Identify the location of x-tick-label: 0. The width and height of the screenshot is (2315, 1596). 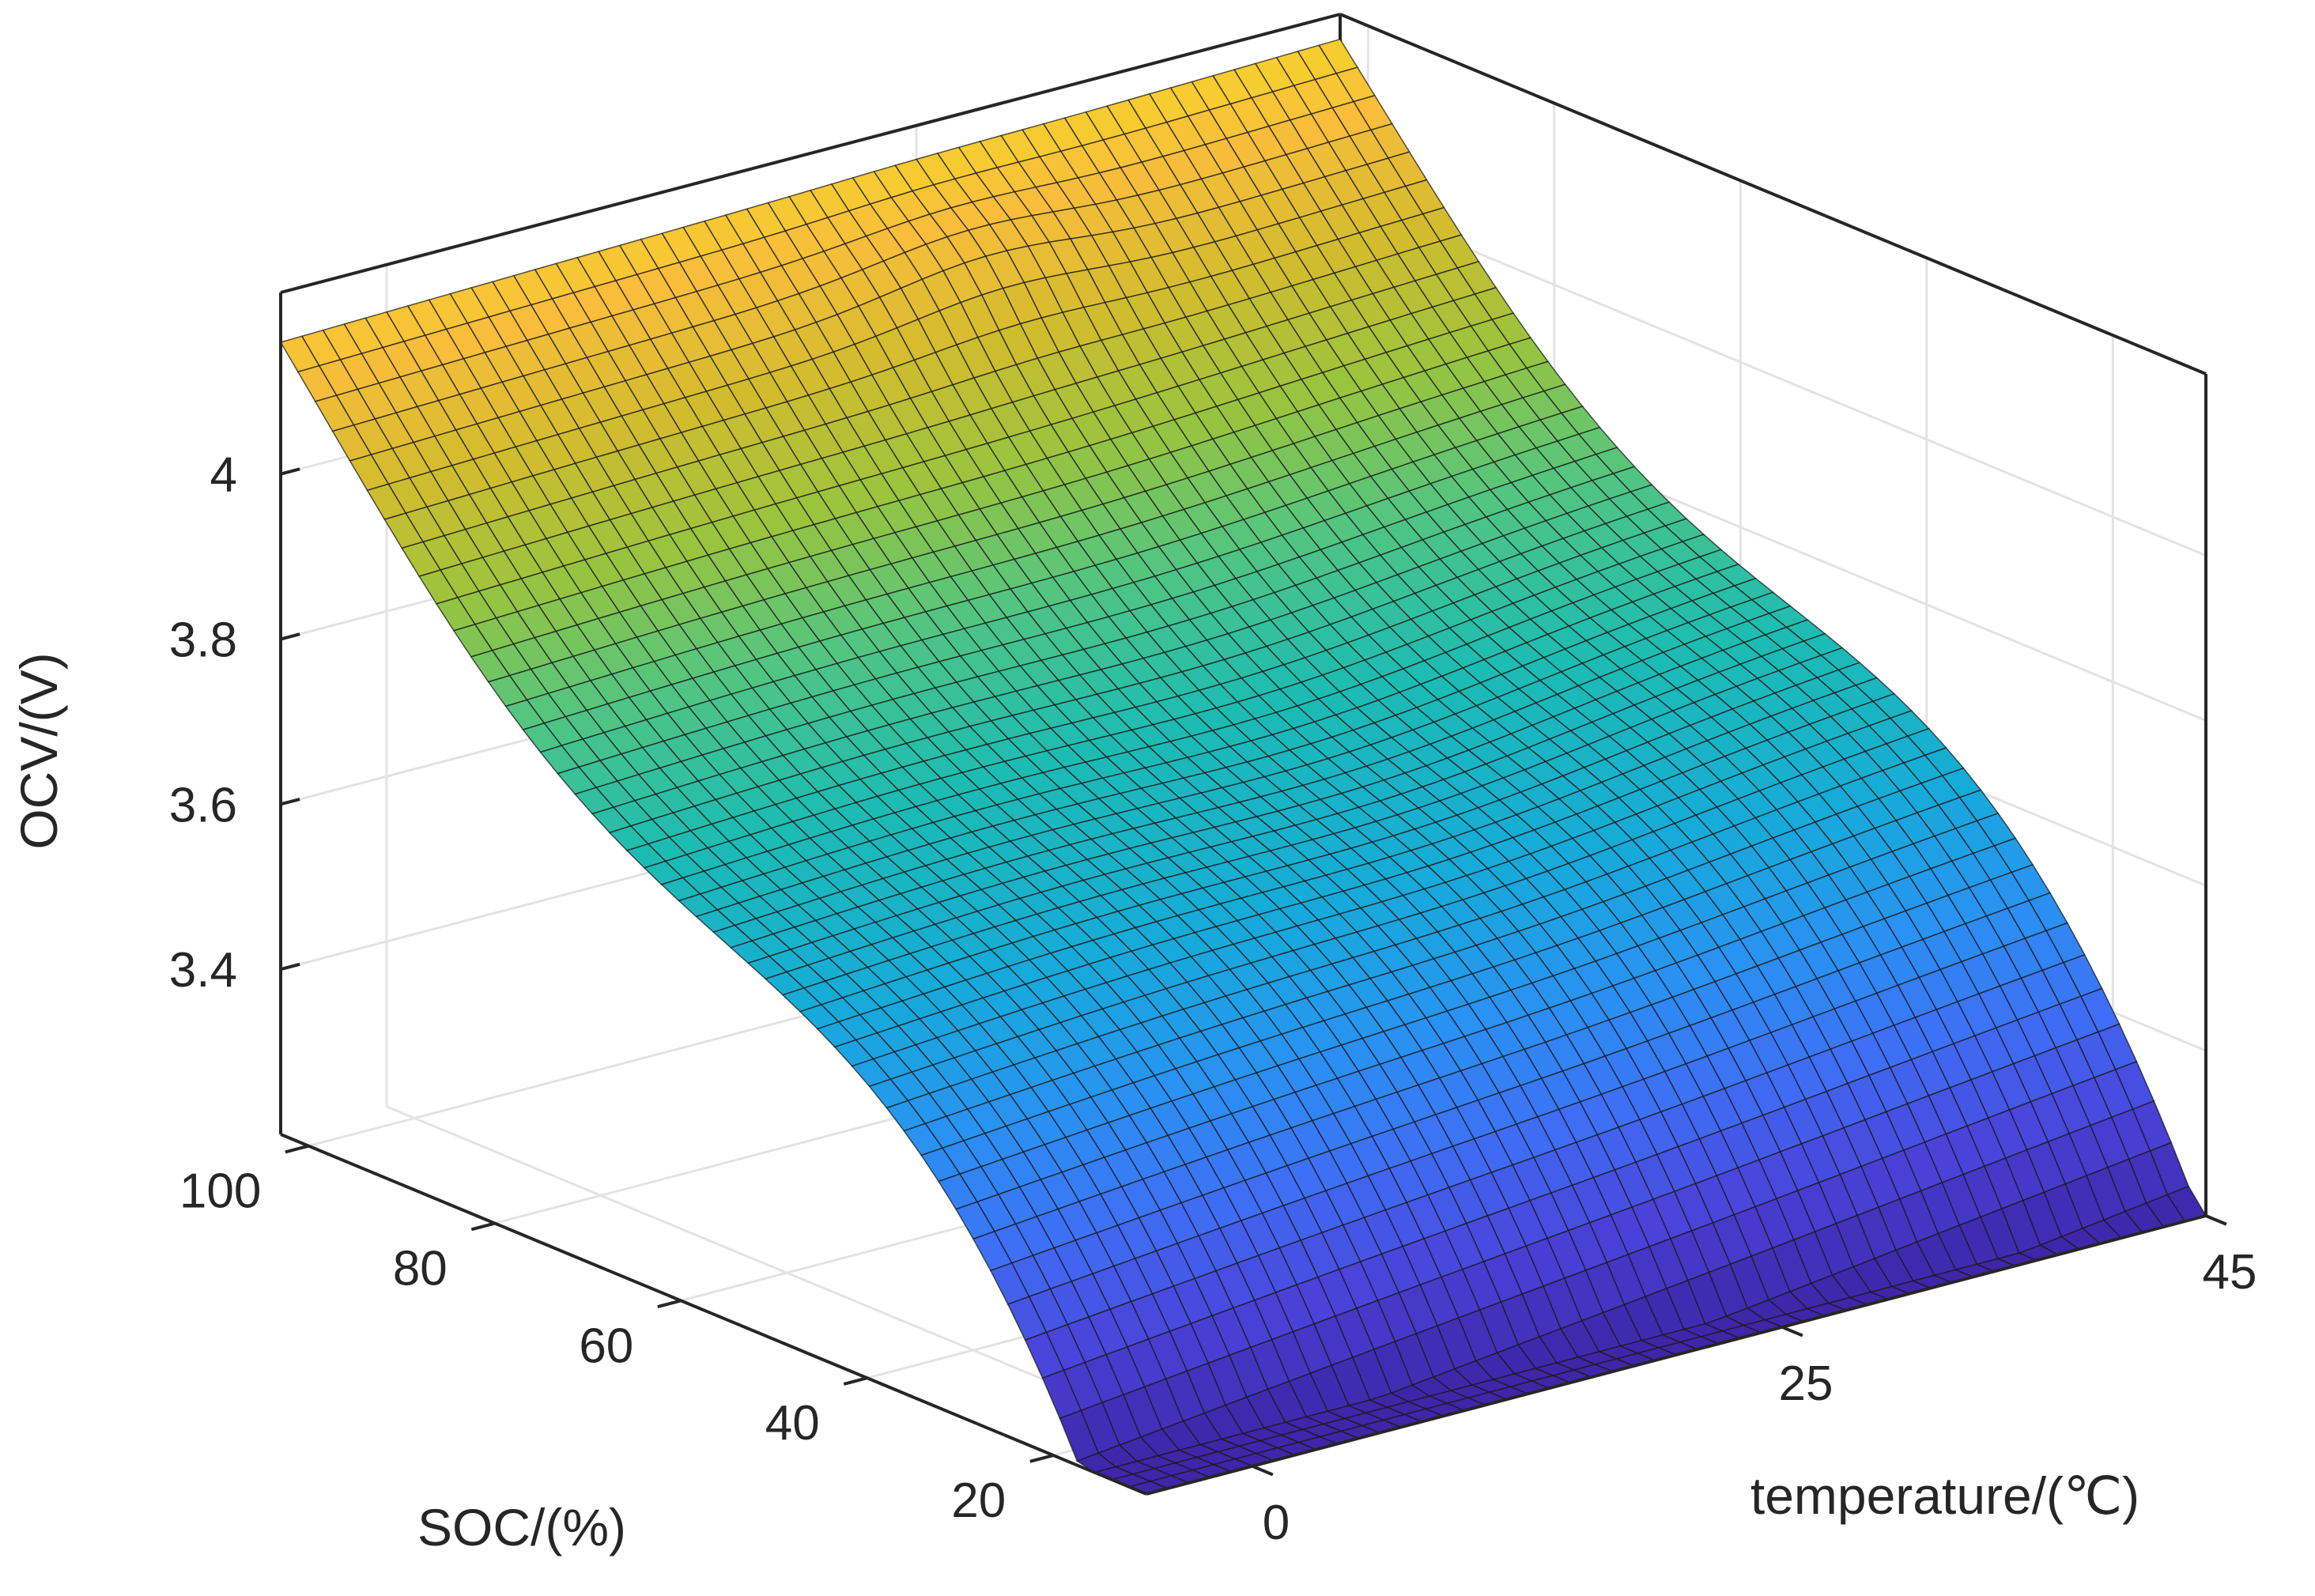
(1276, 1523).